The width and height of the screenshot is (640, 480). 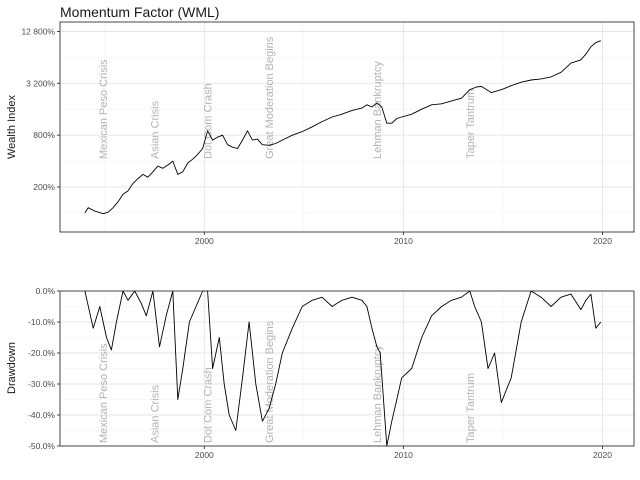 What do you see at coordinates (41, 353) in the screenshot?
I see `y-tick-label: -20.0%` at bounding box center [41, 353].